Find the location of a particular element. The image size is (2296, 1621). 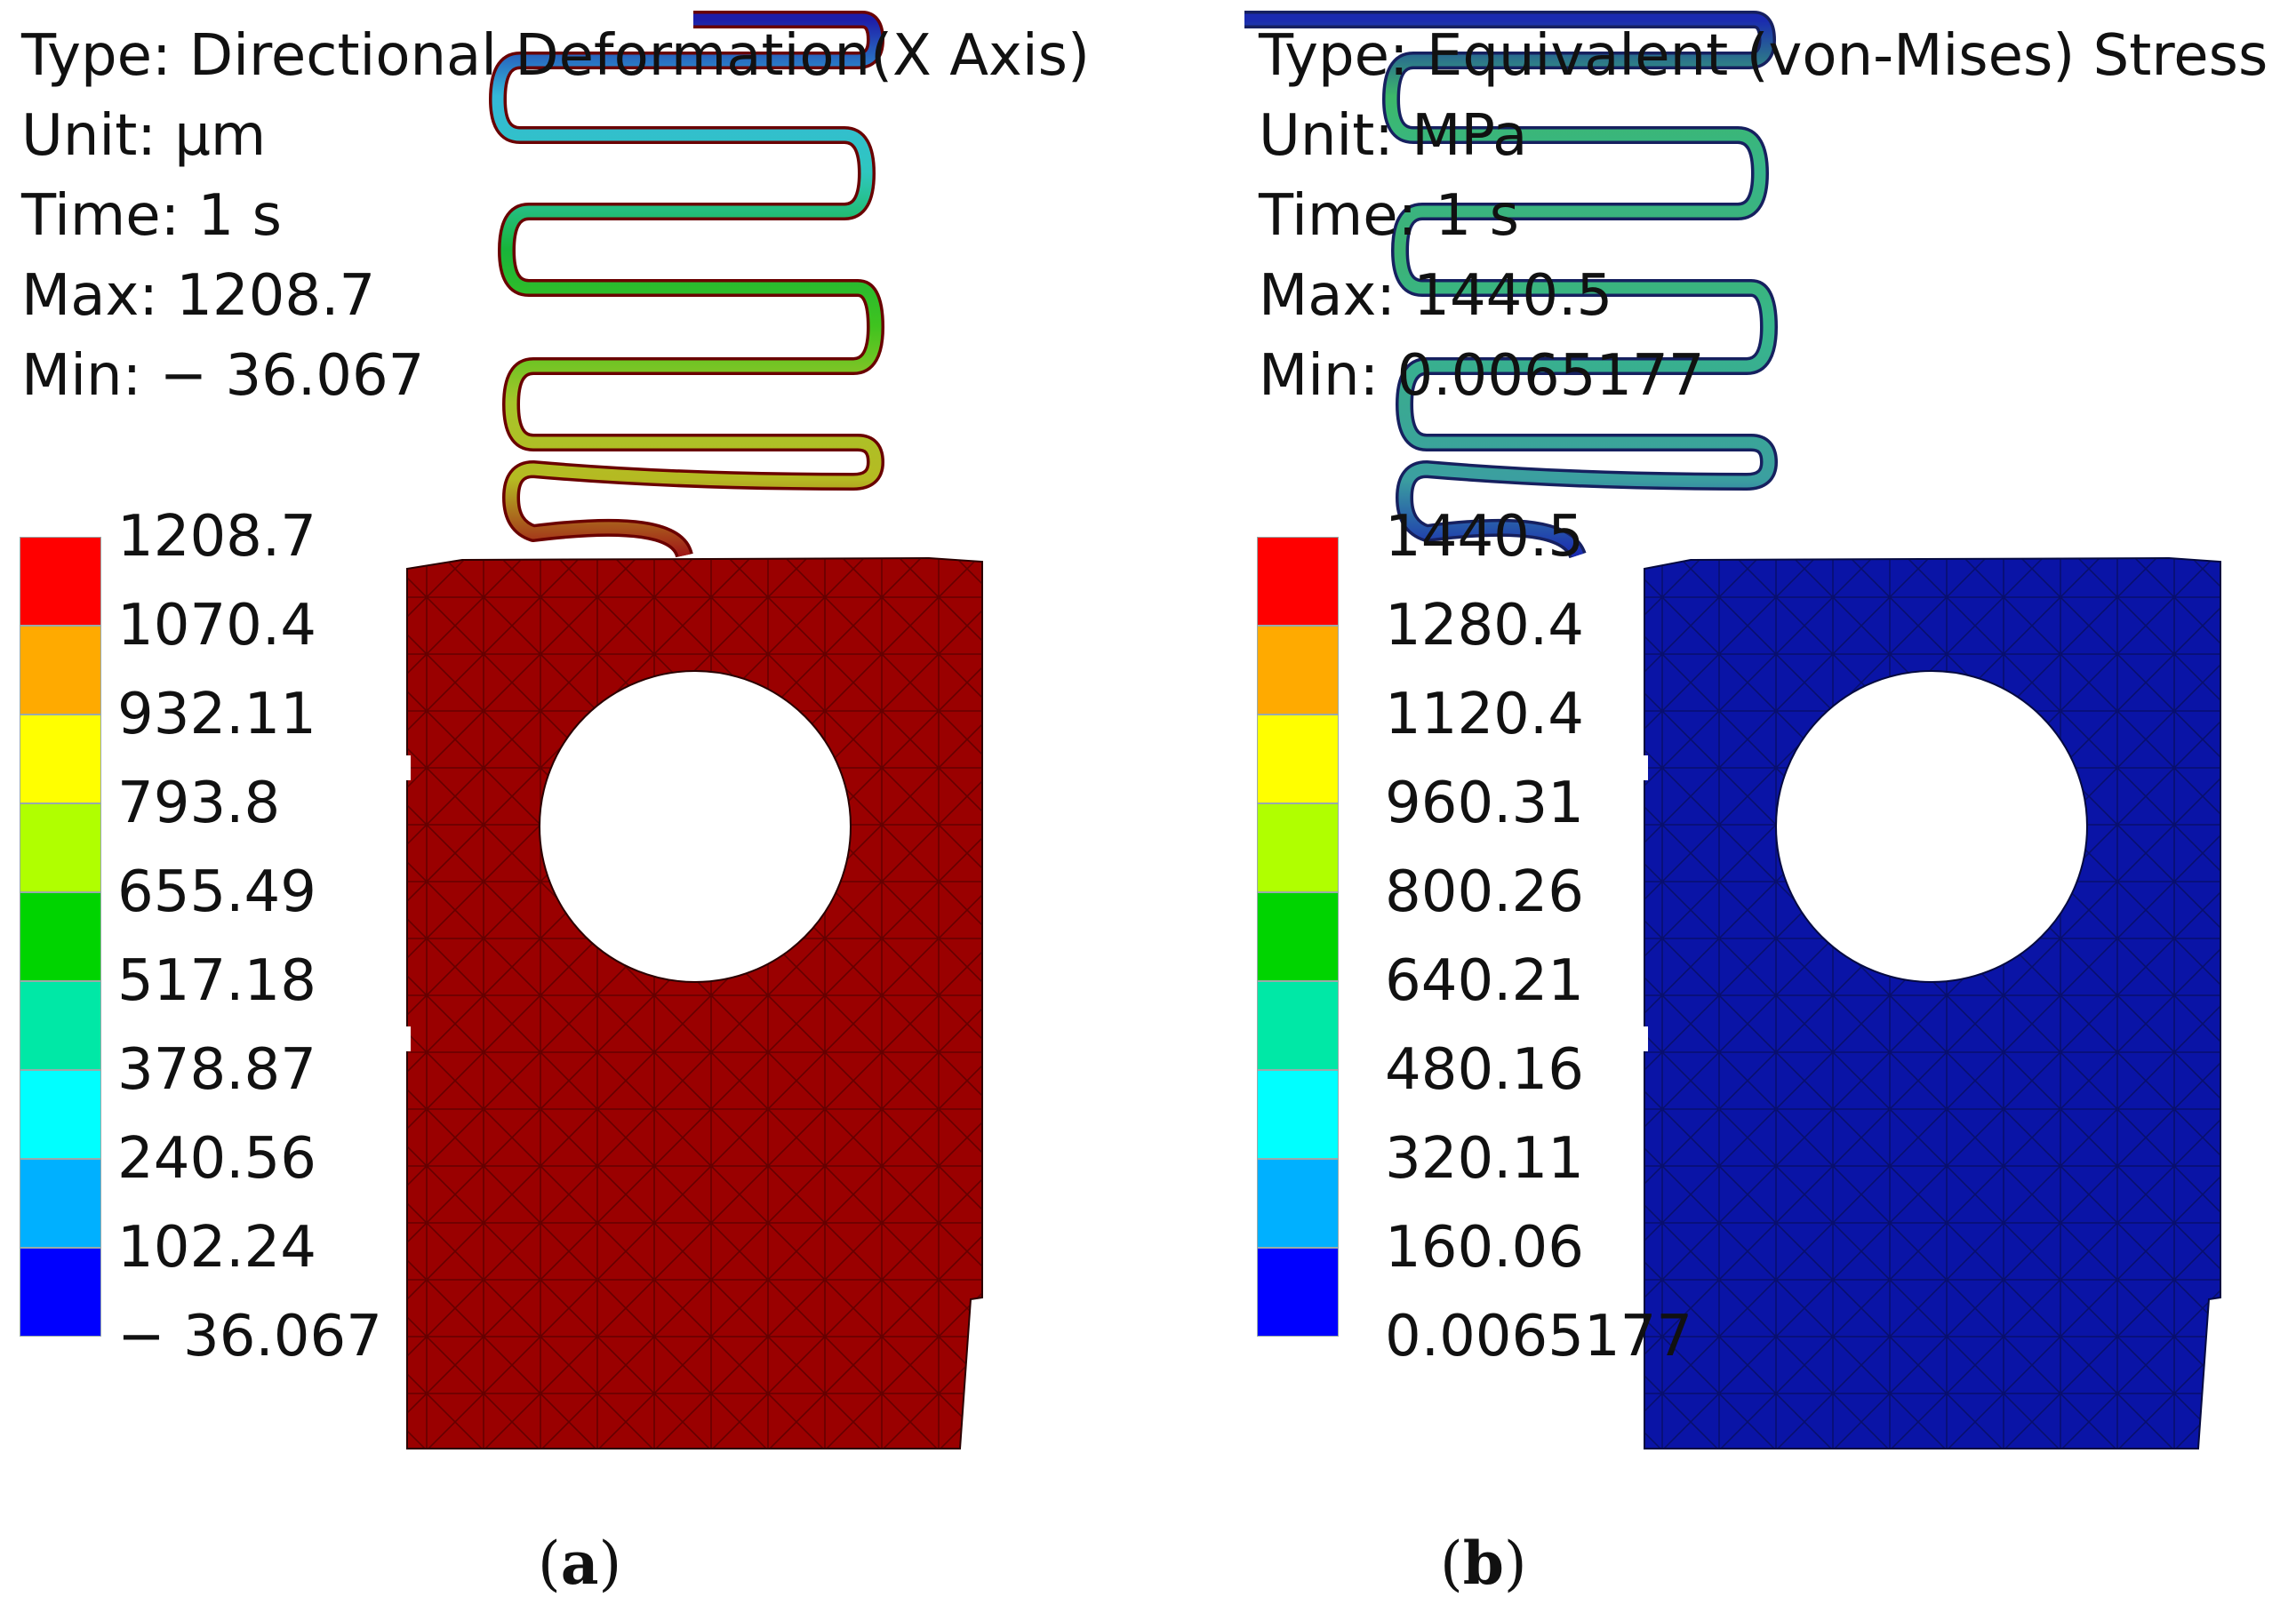

panel-caption: (a) is located at coordinates (579, 1563).